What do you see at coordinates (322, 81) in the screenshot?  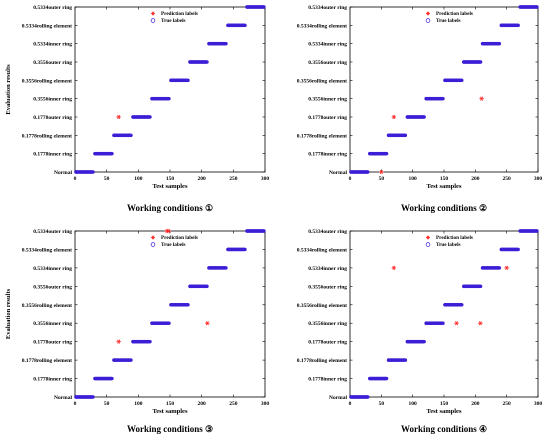 I see `y-tick-label: 0.3556rolling element` at bounding box center [322, 81].